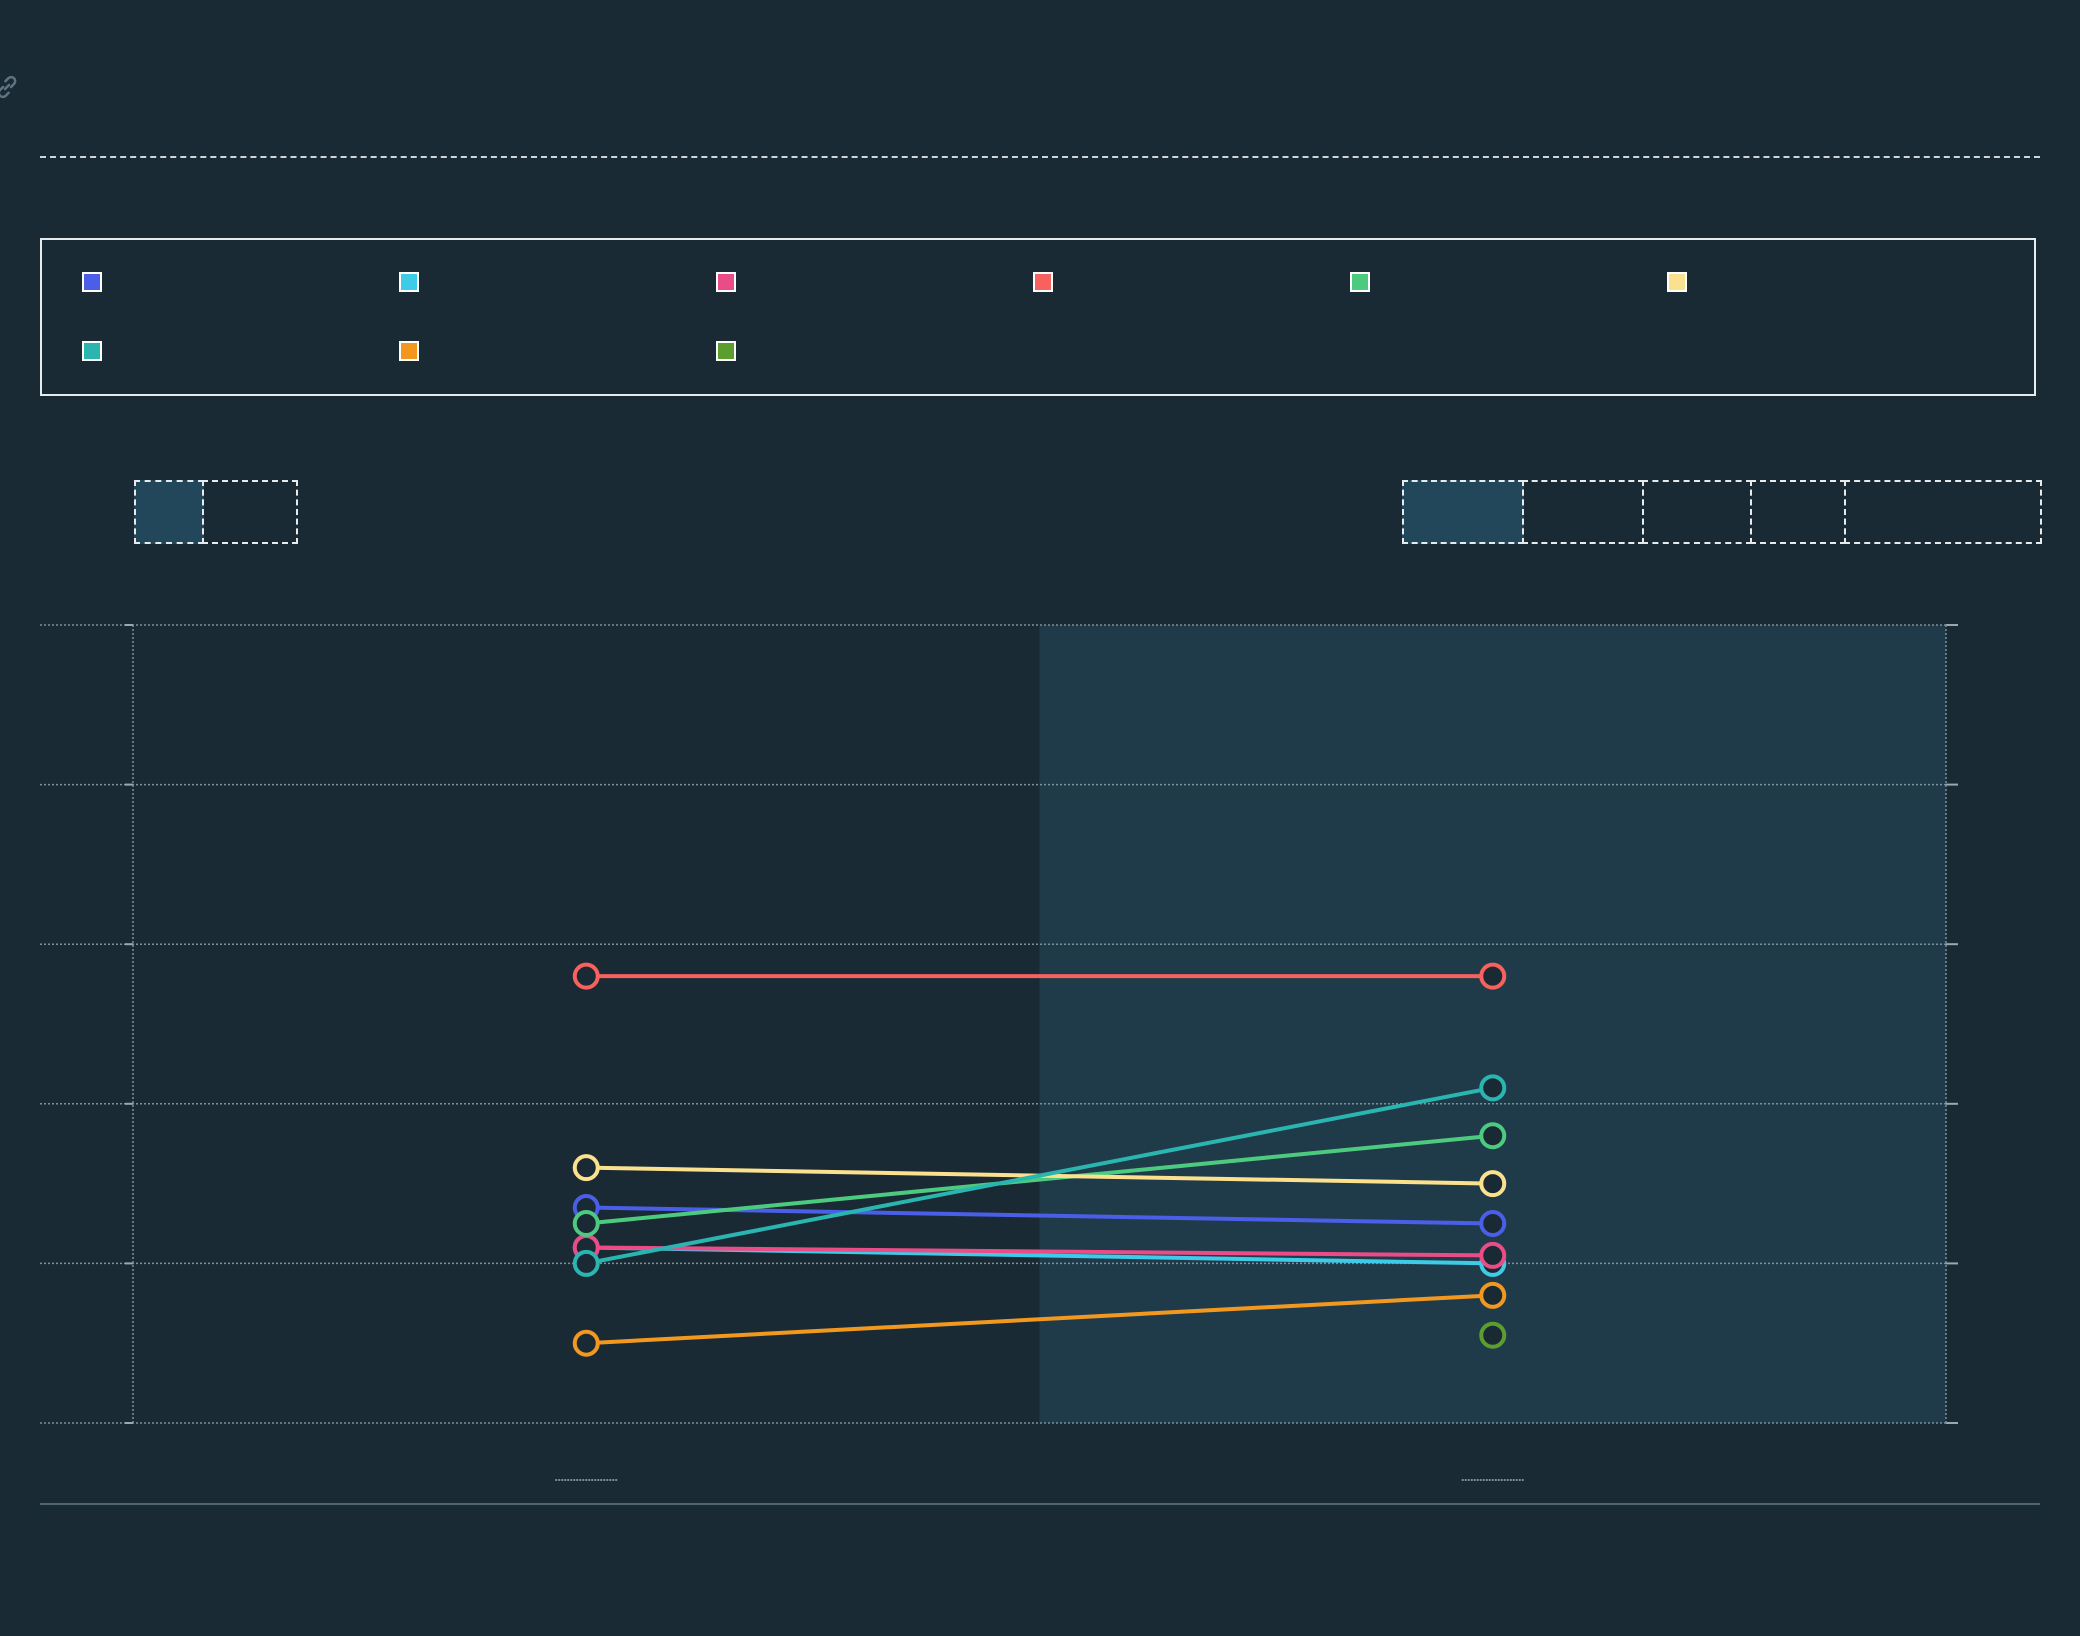 This screenshot has height=1636, width=2080. I want to click on legend, so click(1038, 317).